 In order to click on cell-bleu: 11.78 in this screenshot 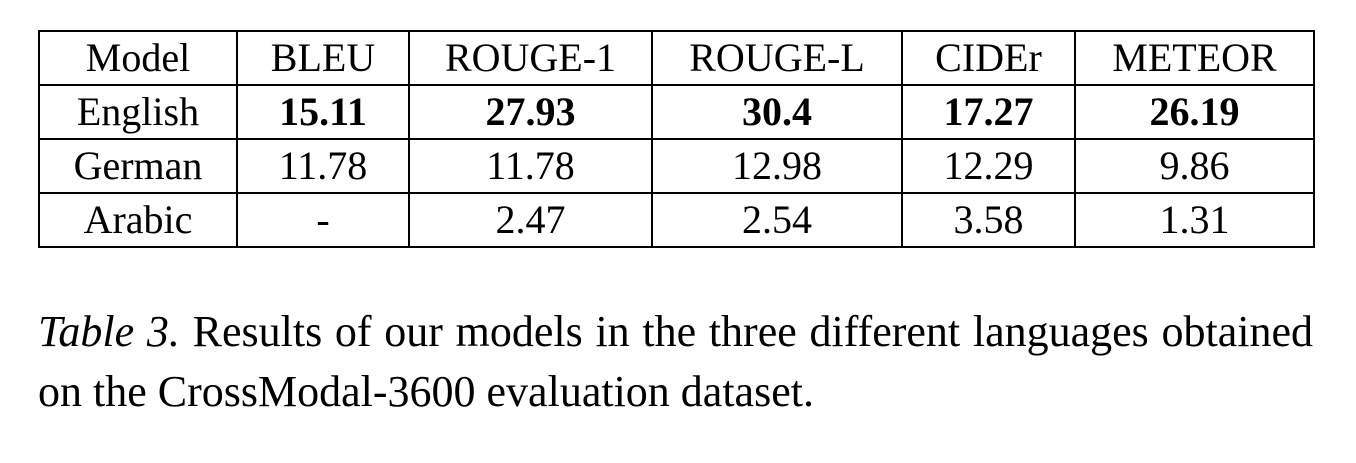, I will do `click(323, 166)`.